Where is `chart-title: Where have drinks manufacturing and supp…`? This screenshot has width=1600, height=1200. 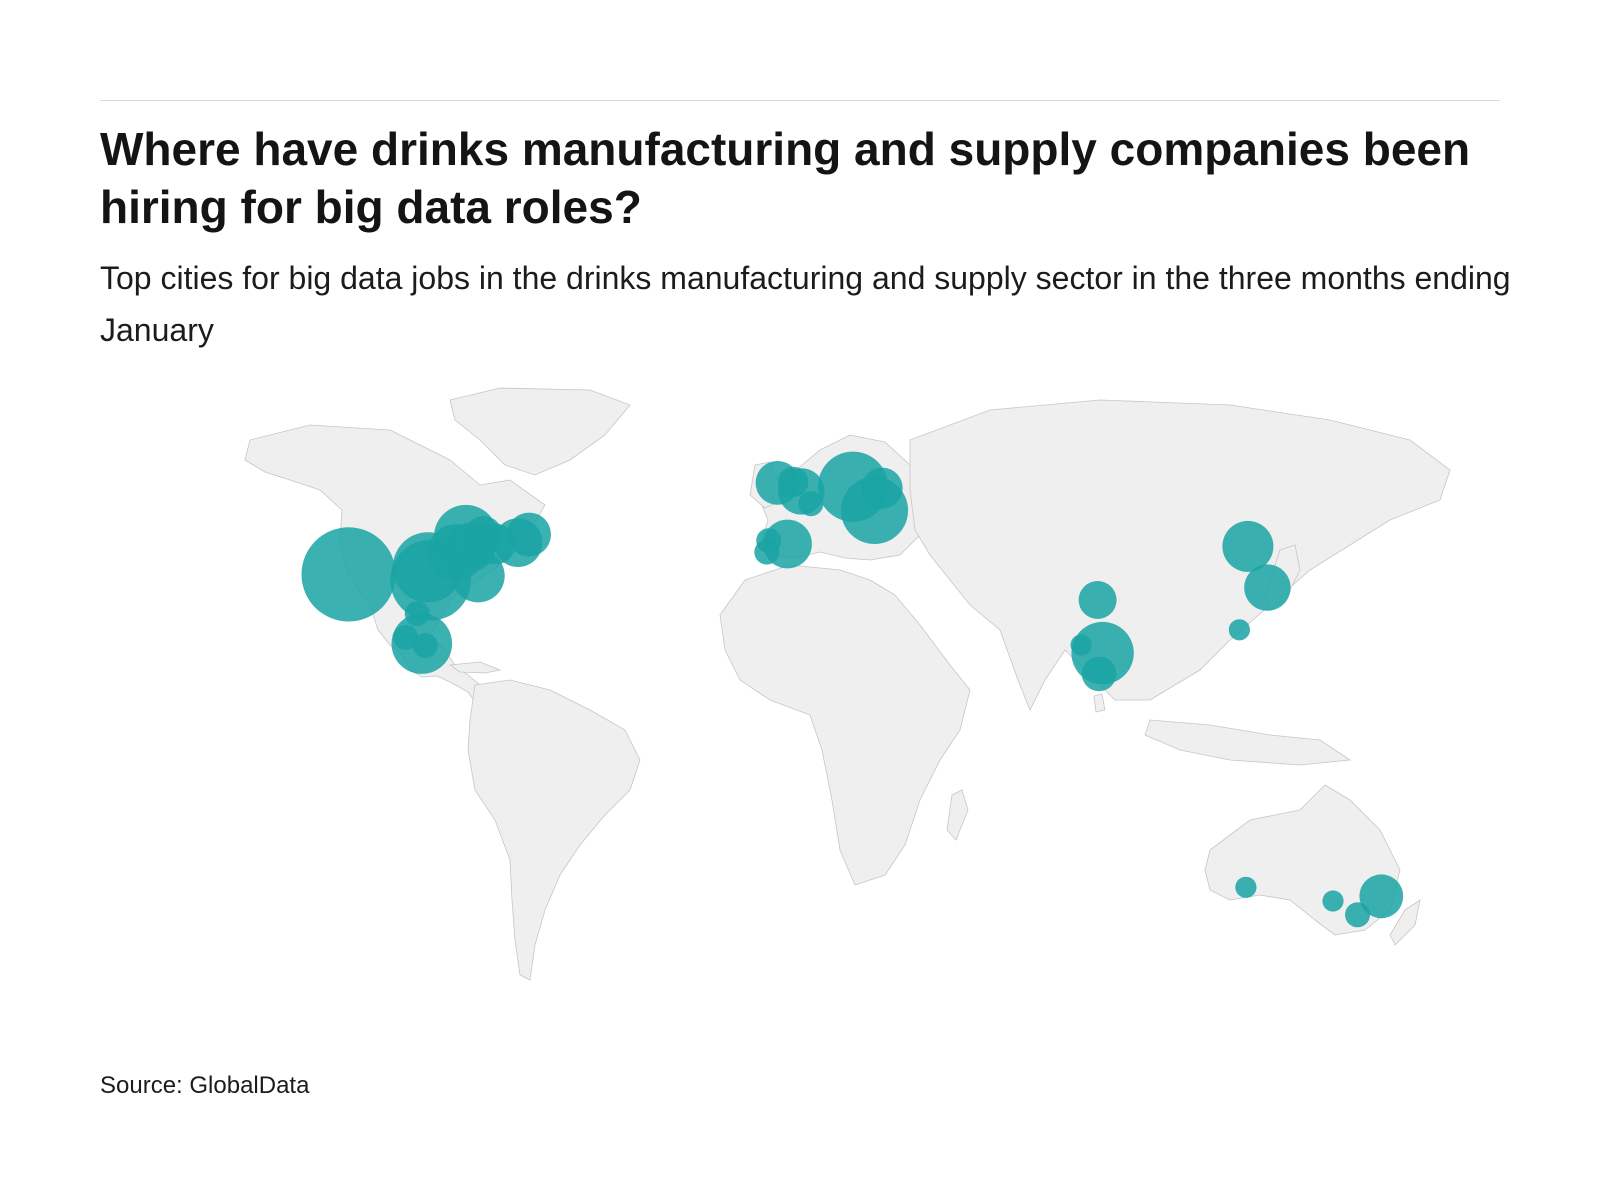 chart-title: Where have drinks manufacturing and supp… is located at coordinates (785, 178).